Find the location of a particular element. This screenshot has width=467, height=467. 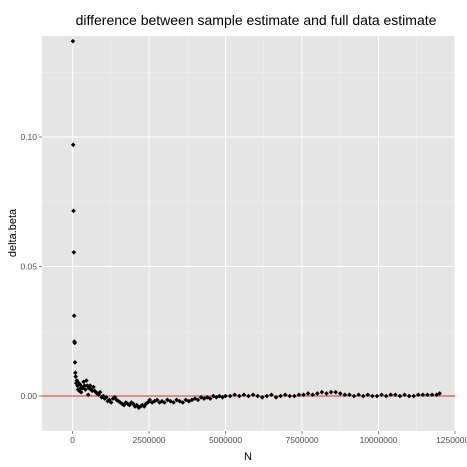

x-tick-label: 2500000 is located at coordinates (149, 440).